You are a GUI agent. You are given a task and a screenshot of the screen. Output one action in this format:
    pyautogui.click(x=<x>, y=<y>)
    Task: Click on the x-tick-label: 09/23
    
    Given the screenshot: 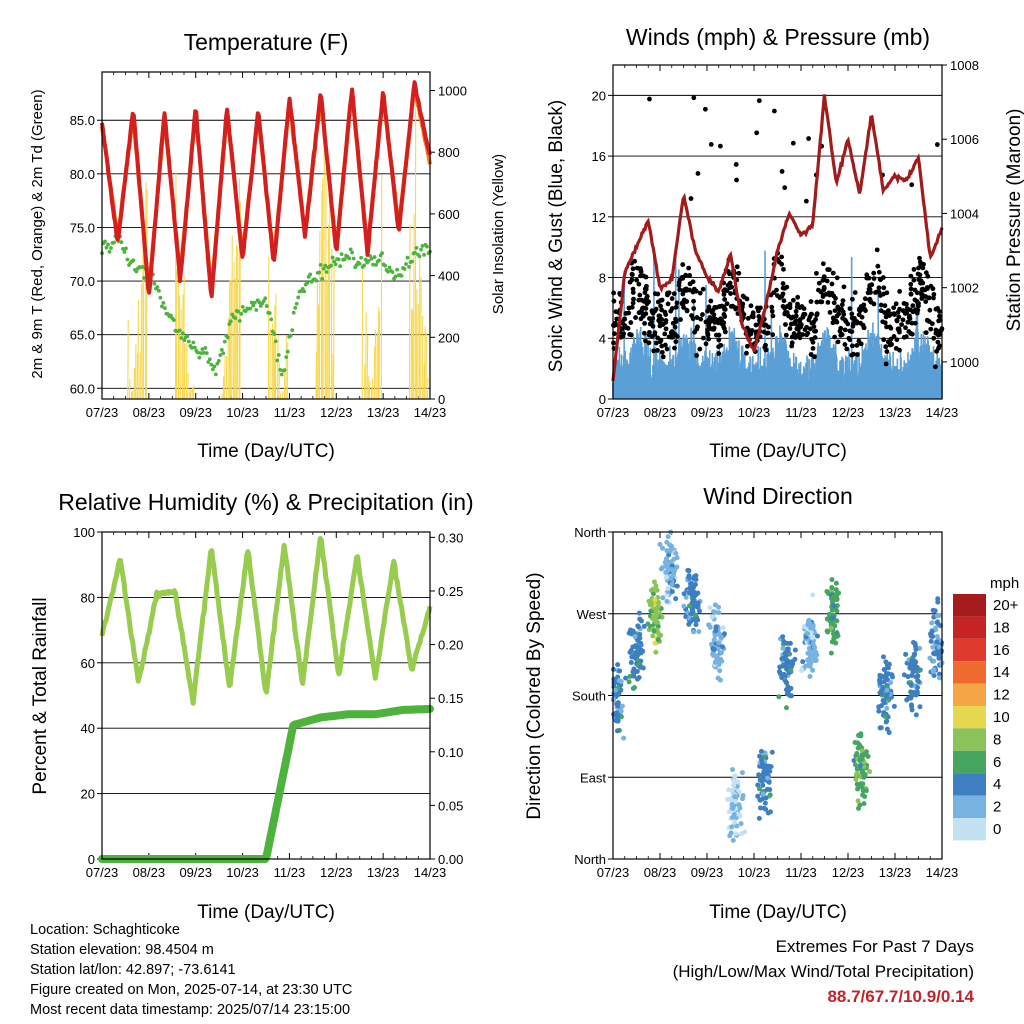 What is the action you would take?
    pyautogui.click(x=707, y=872)
    